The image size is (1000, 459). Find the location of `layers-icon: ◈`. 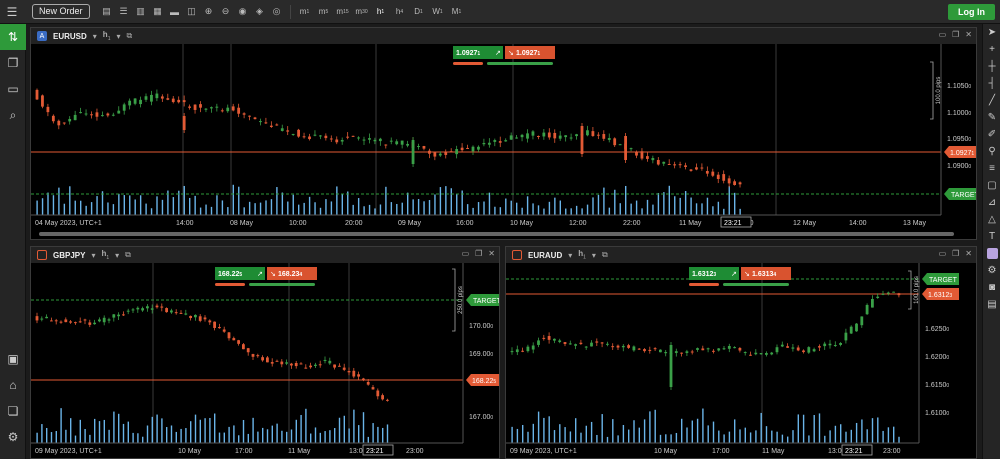

layers-icon: ◈ is located at coordinates (259, 11).